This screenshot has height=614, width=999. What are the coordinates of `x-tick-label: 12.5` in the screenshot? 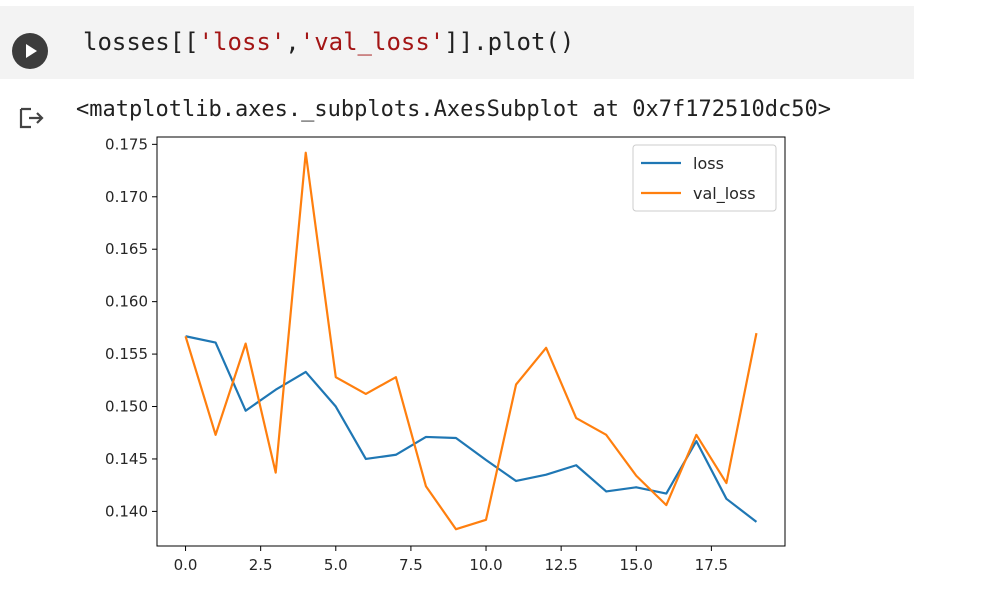 It's located at (560, 565).